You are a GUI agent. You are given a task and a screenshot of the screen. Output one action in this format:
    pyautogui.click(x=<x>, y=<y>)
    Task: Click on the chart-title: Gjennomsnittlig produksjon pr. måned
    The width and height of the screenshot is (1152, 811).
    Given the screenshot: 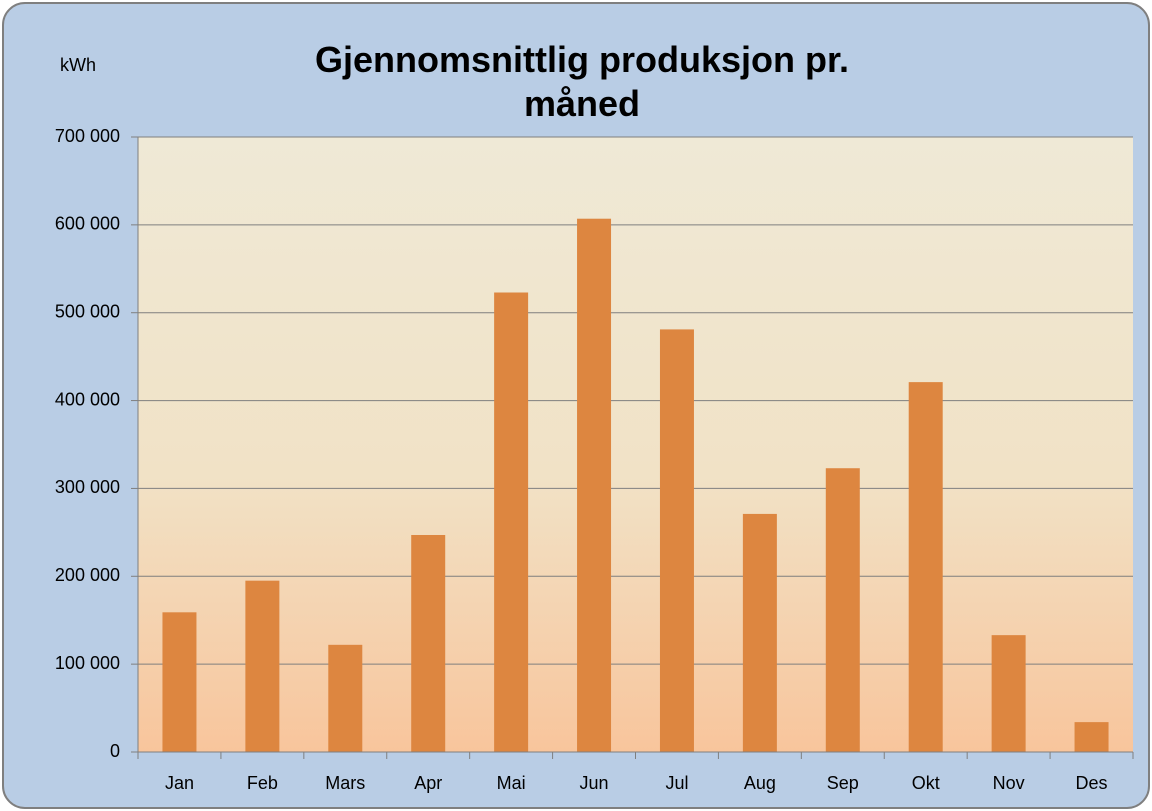 What is the action you would take?
    pyautogui.click(x=581, y=81)
    